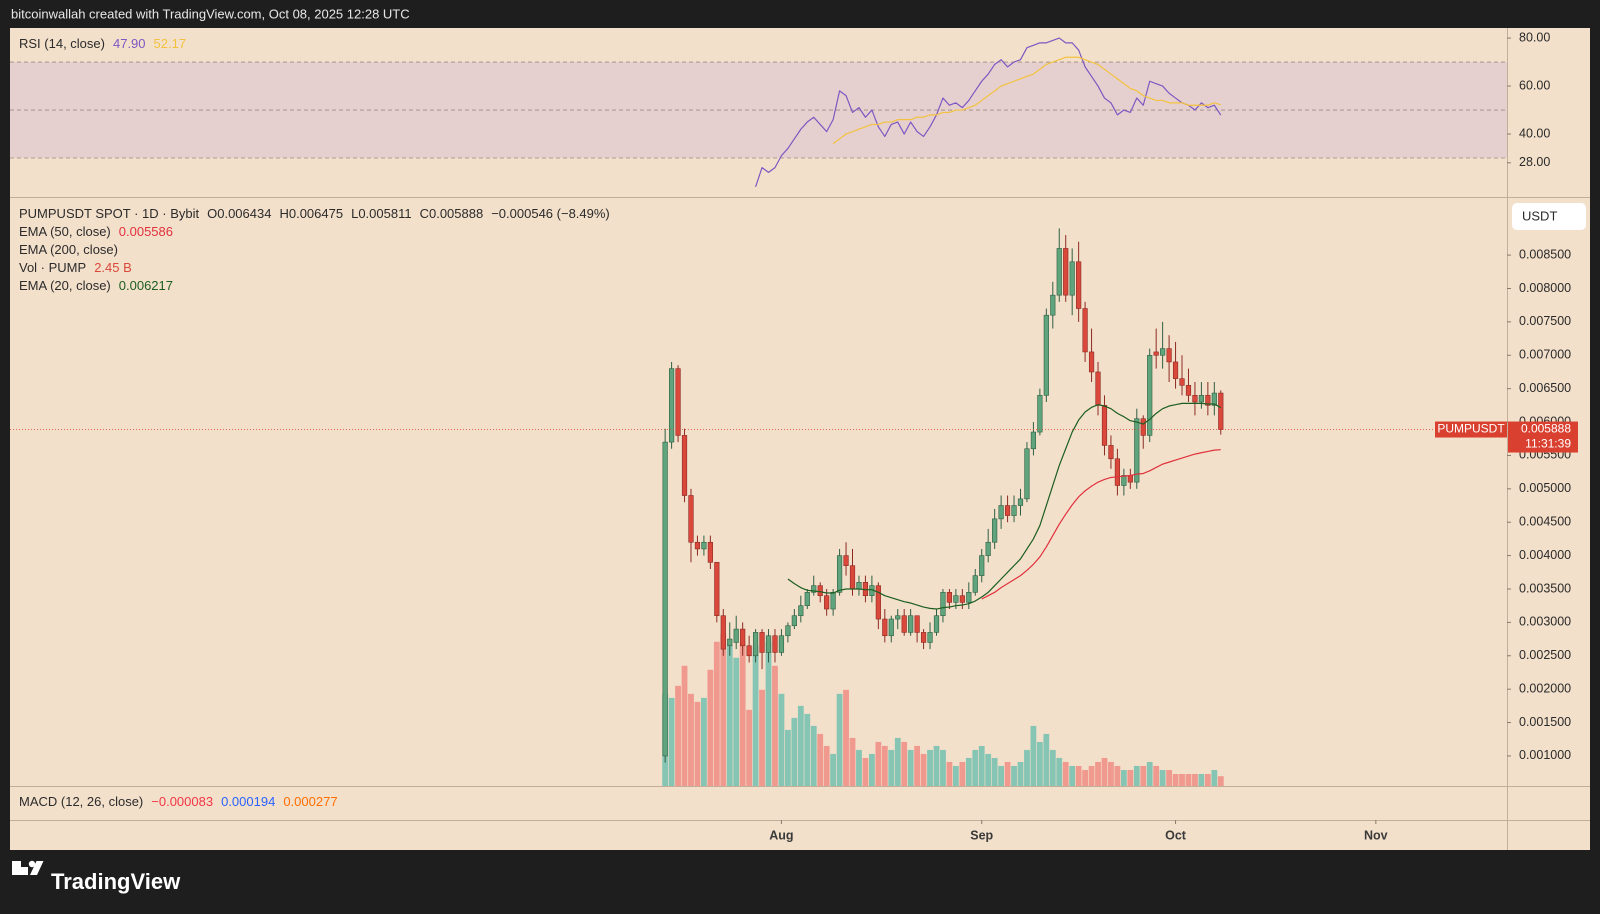  What do you see at coordinates (1545, 688) in the screenshot?
I see `y-tick-label: 0.002000` at bounding box center [1545, 688].